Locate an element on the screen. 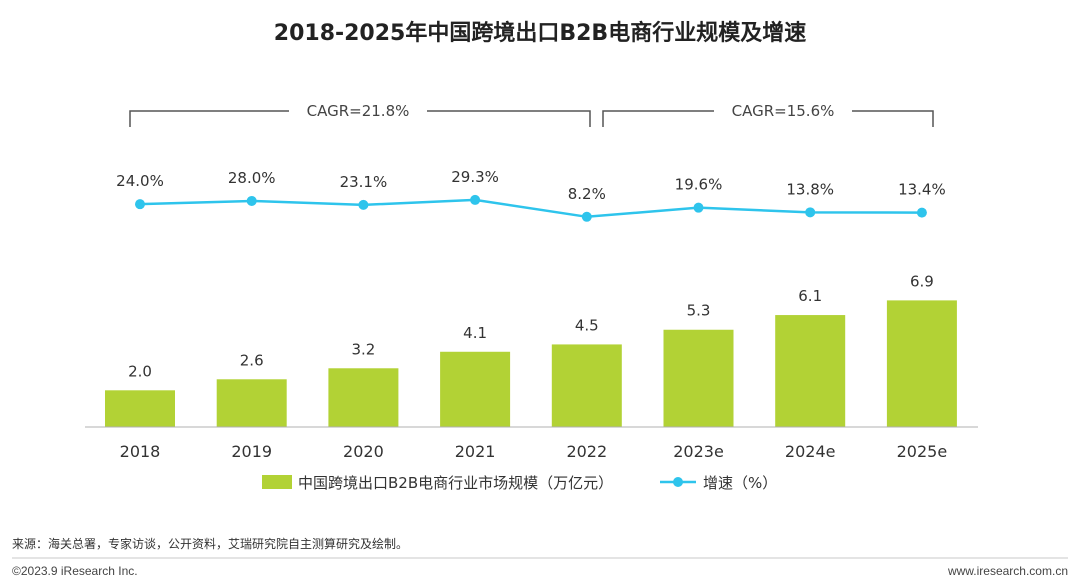  bar-2023e is located at coordinates (698, 378).